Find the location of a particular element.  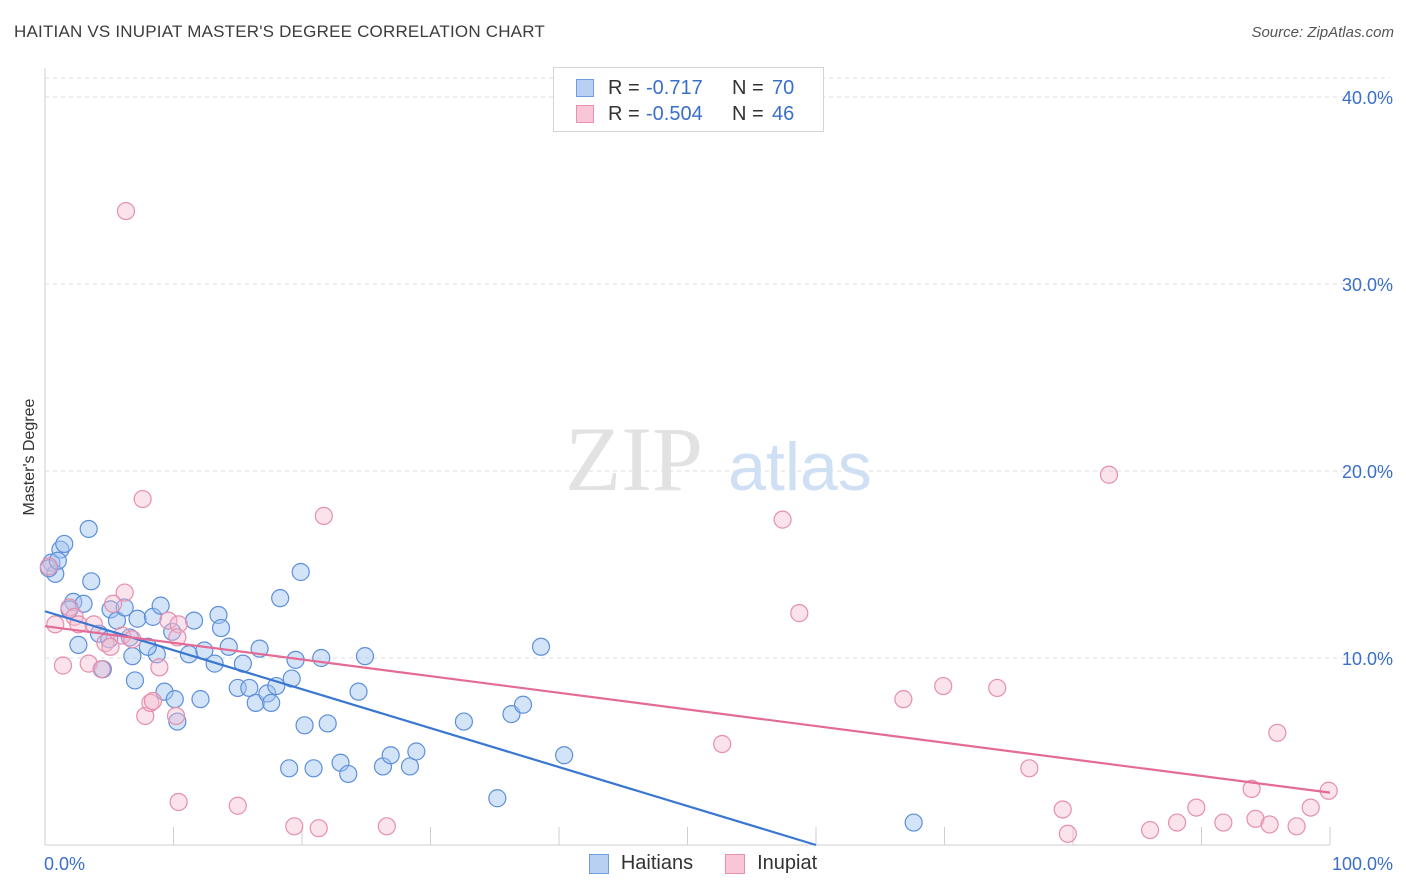

r-value: -0.504 is located at coordinates (674, 113).